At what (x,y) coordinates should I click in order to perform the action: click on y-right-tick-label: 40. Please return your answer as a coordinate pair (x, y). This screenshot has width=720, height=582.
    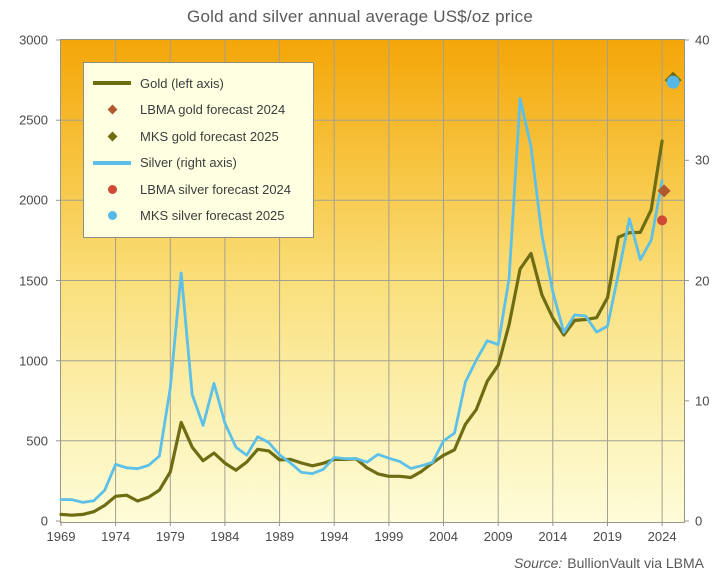
    Looking at the image, I should click on (702, 40).